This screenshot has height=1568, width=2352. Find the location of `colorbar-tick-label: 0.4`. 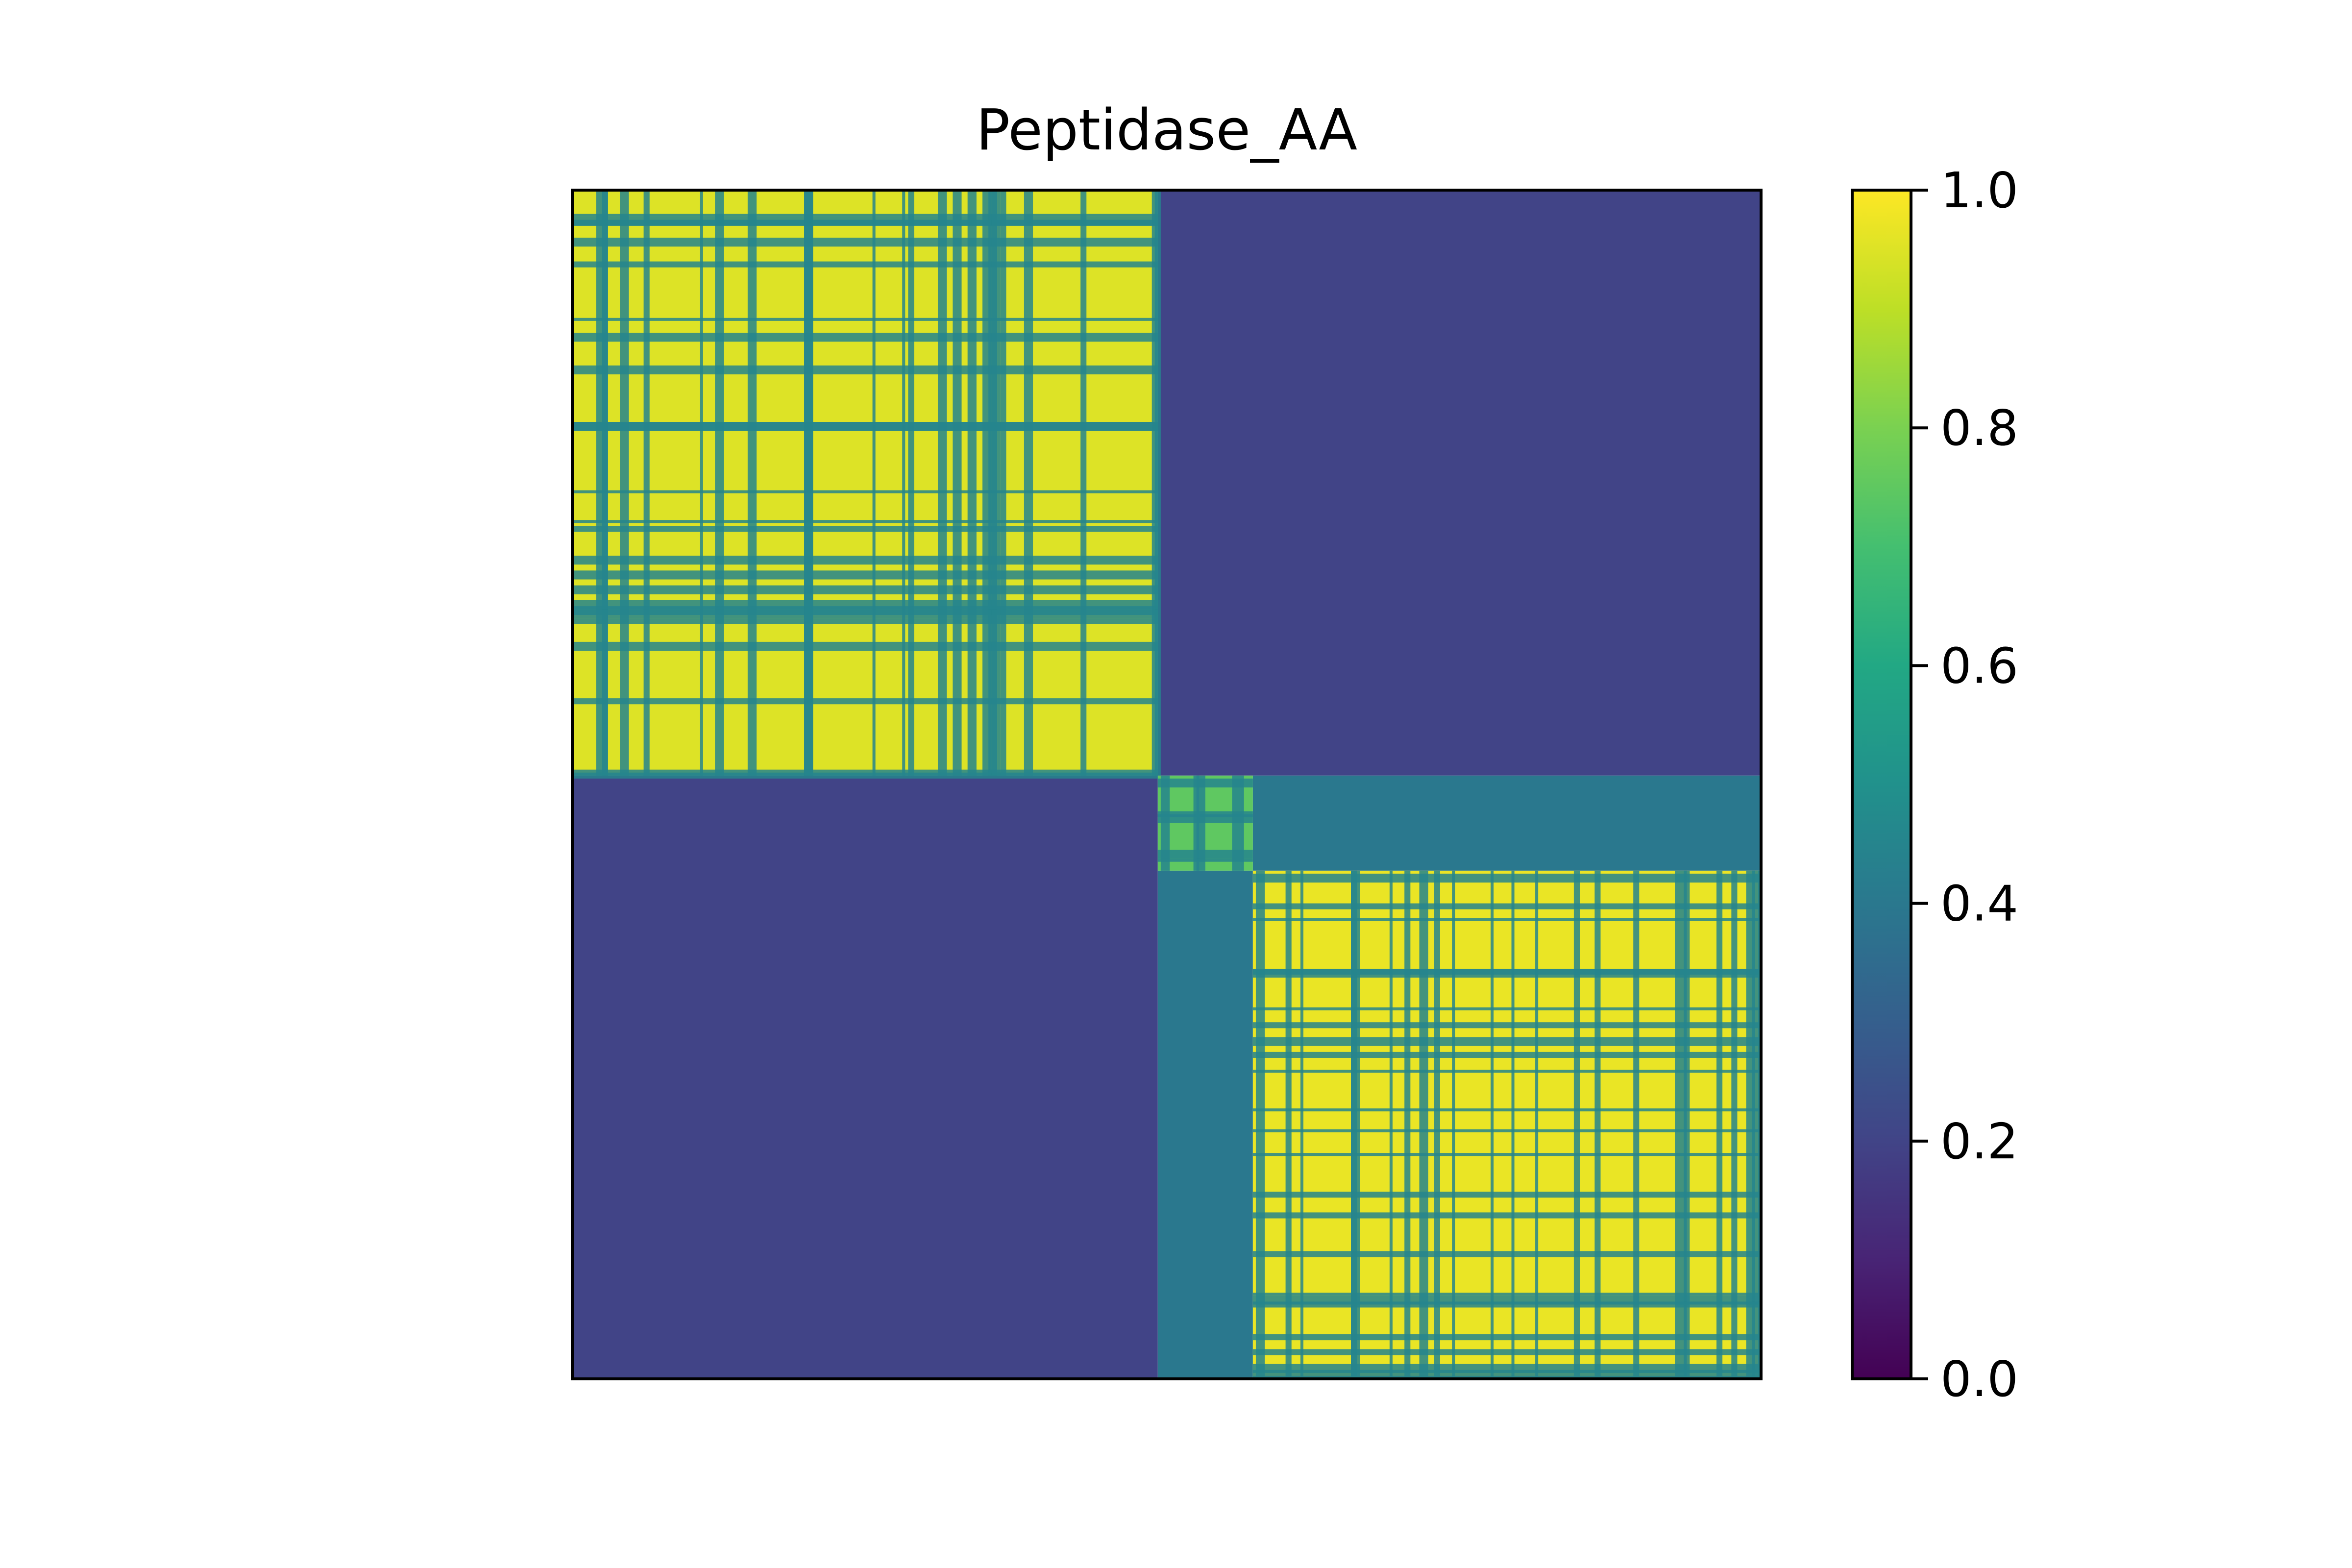

colorbar-tick-label: 0.4 is located at coordinates (1979, 903).